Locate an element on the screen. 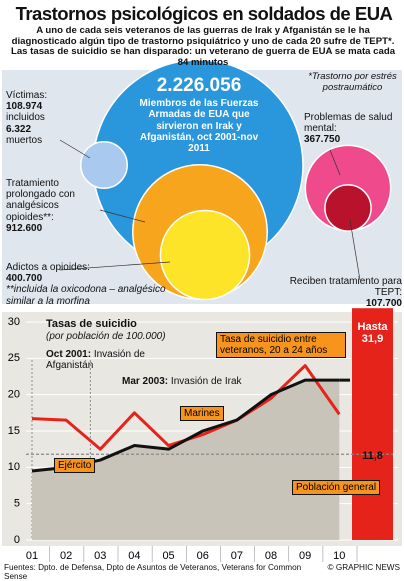 Image resolution: width=404 pixels, height=581 pixels. victims-label: Víctimas: is located at coordinates (27, 95).